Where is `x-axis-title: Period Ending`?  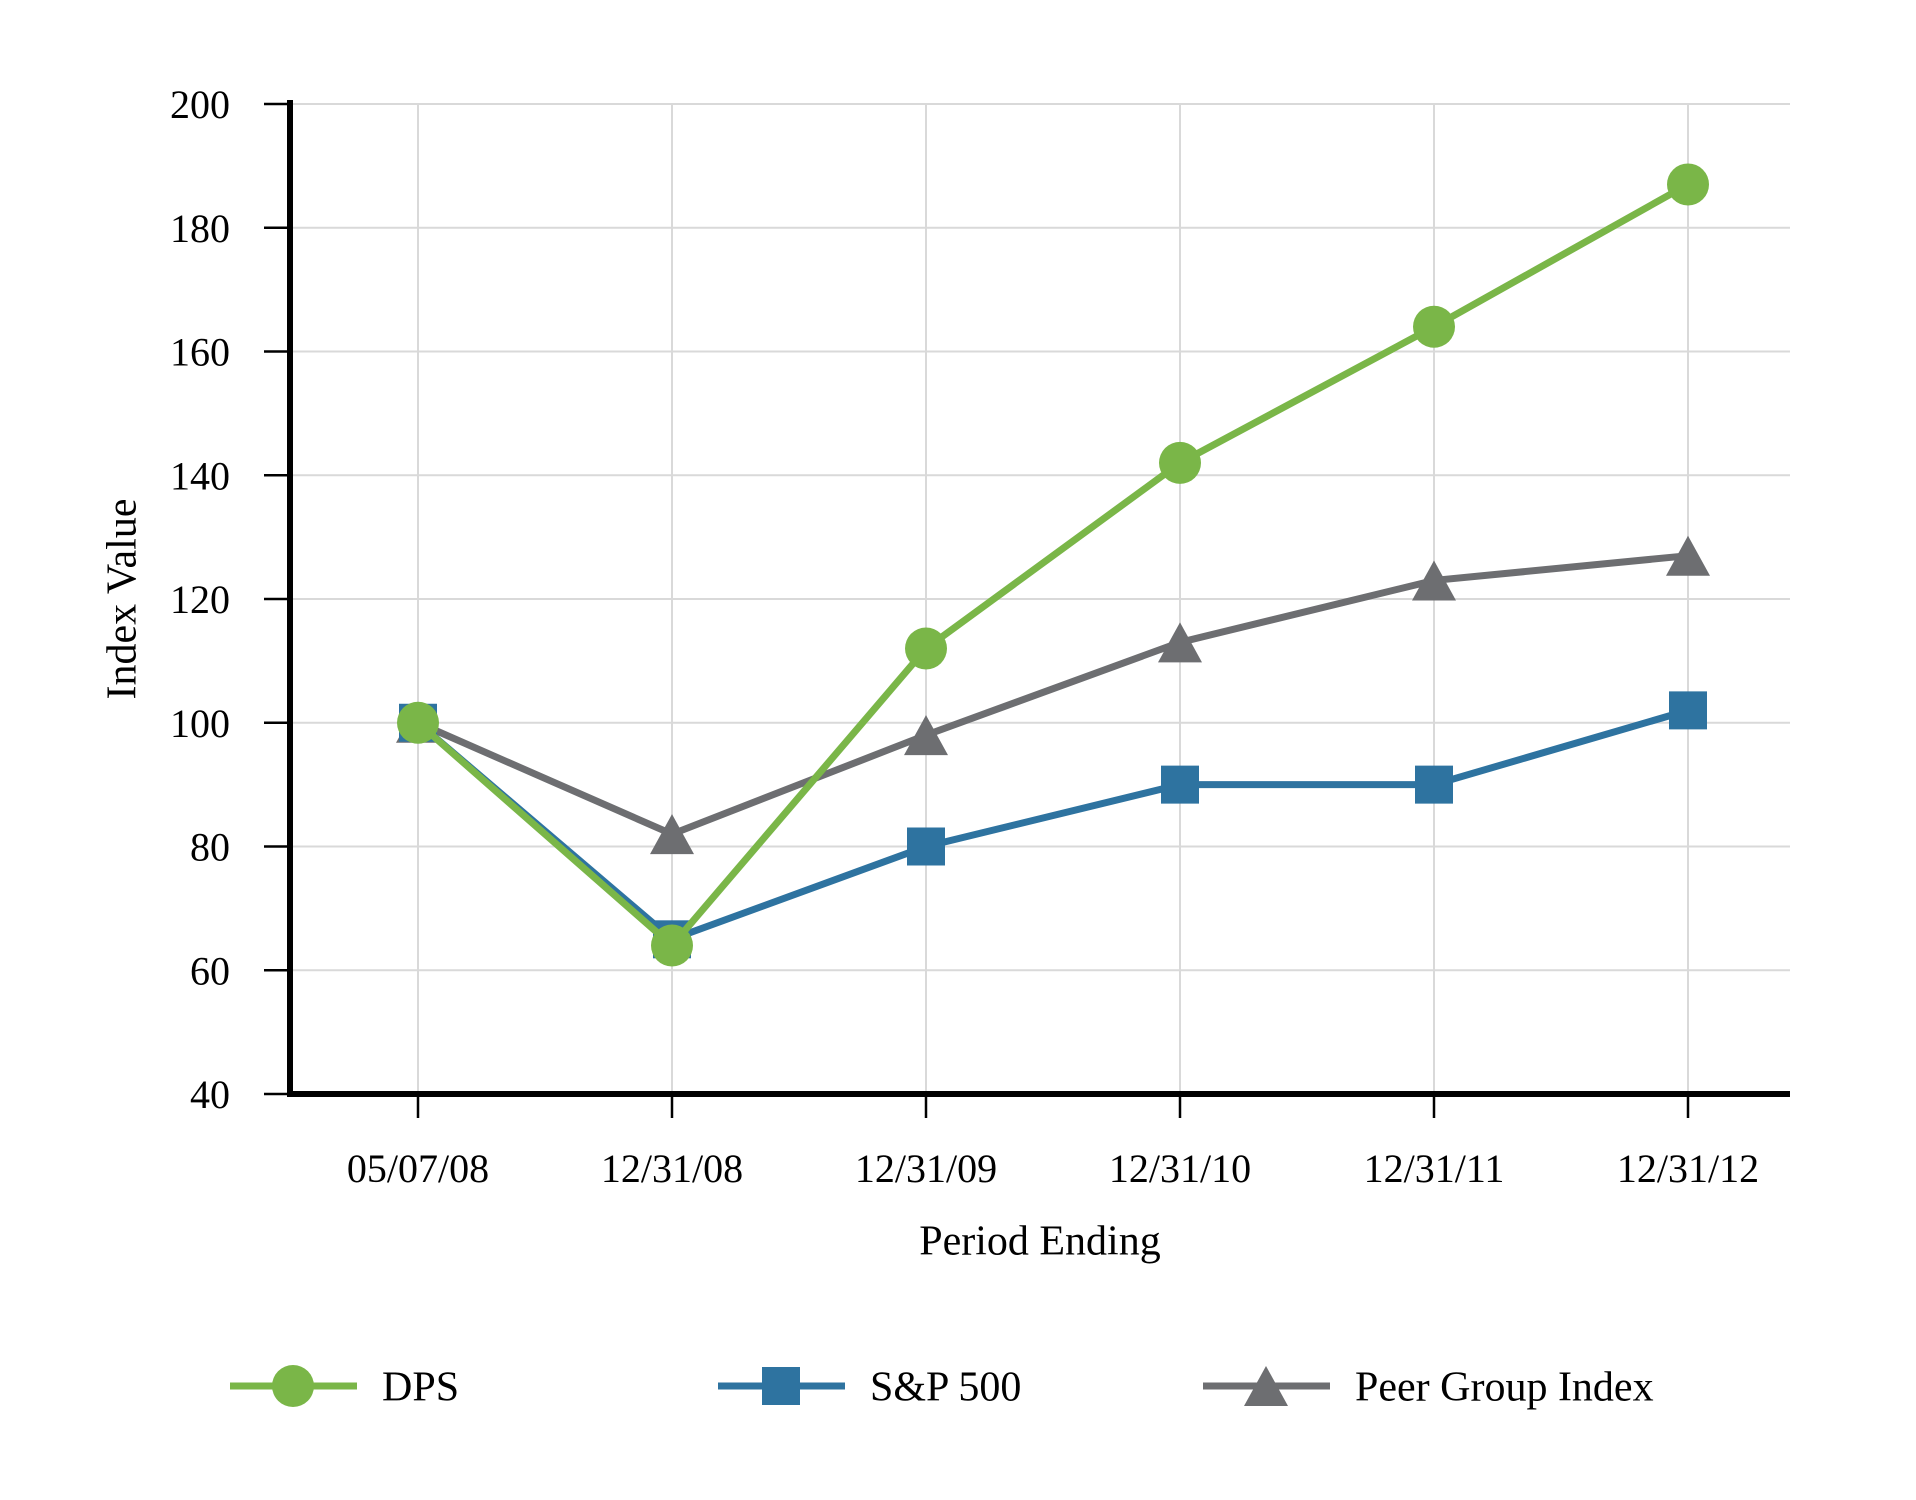
x-axis-title: Period Ending is located at coordinates (1039, 1242).